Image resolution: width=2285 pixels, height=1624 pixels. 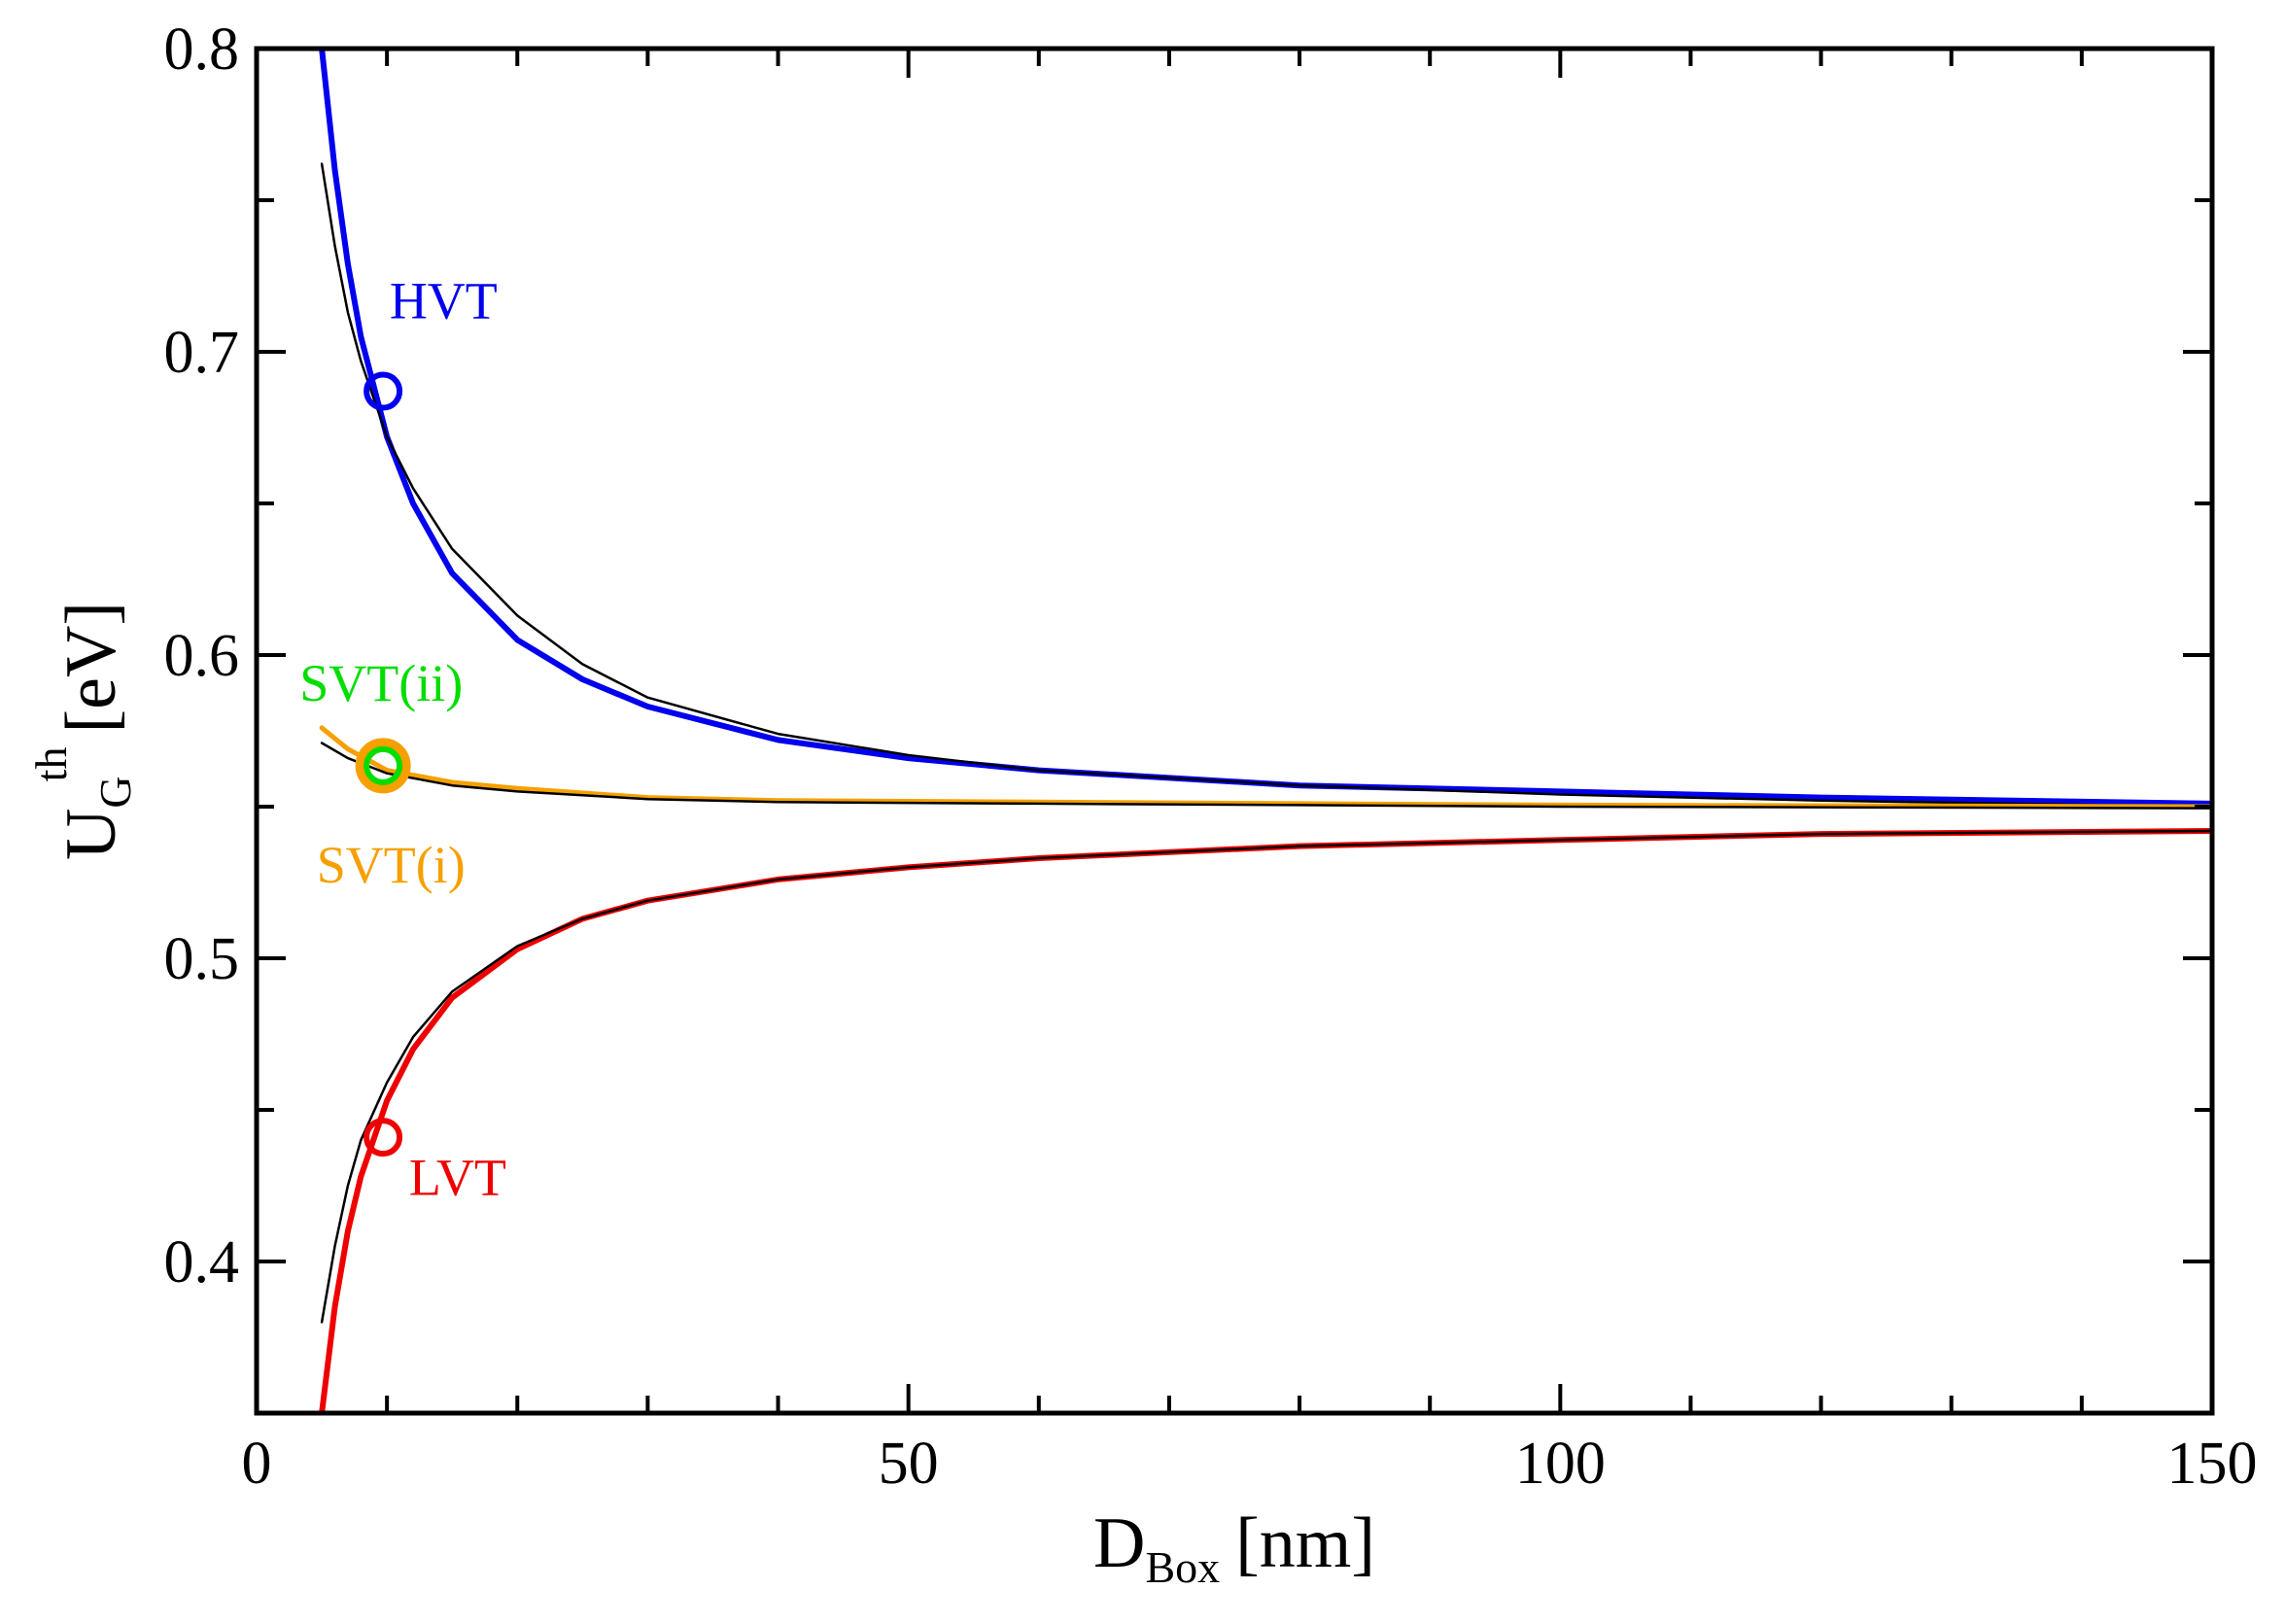 I want to click on x-tick-label: 100, so click(x=1560, y=1464).